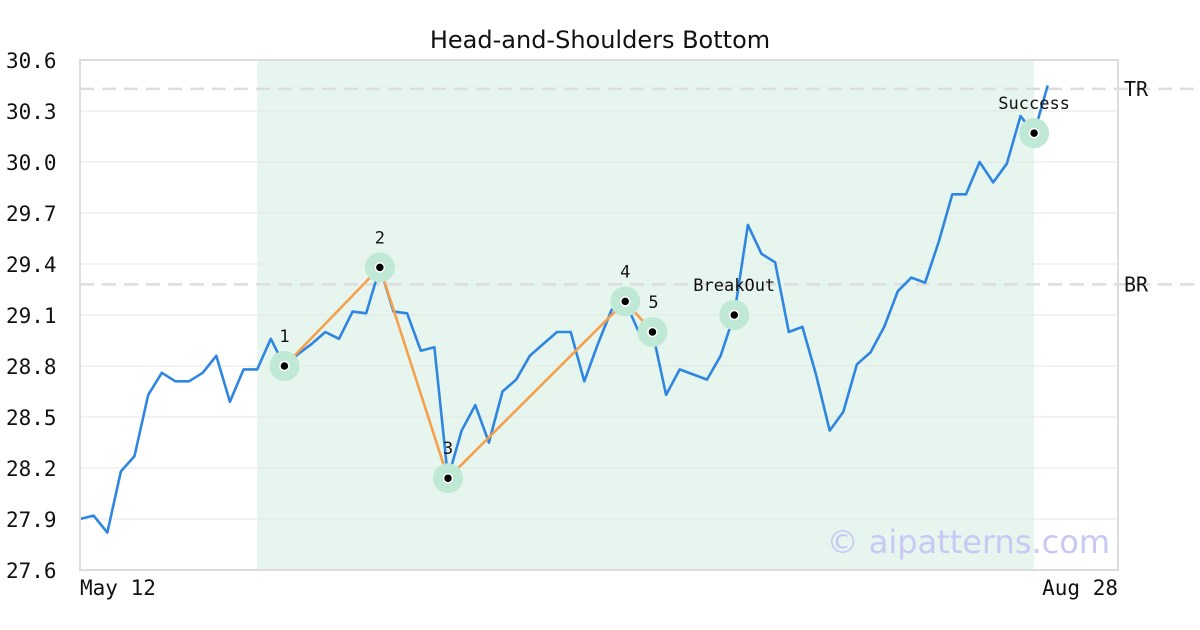  Describe the element at coordinates (31, 112) in the screenshot. I see `y-tick-label: 30.3` at that location.